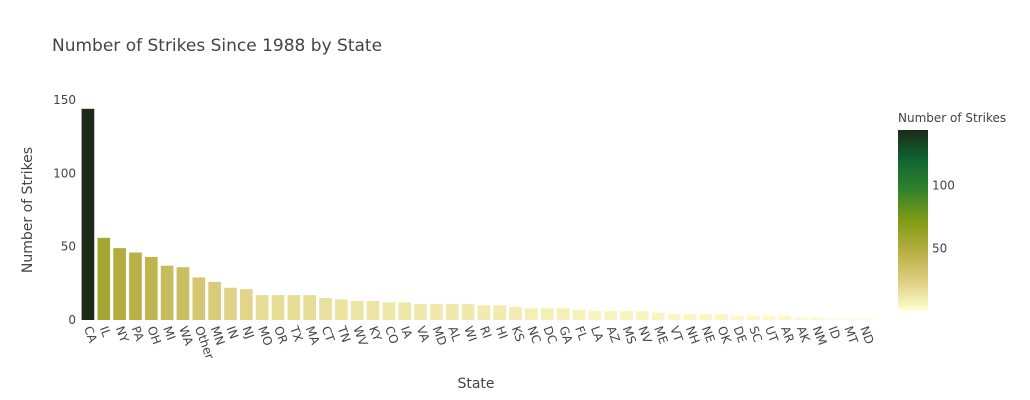  What do you see at coordinates (343, 333) in the screenshot?
I see `x-tick-label: TN` at bounding box center [343, 333].